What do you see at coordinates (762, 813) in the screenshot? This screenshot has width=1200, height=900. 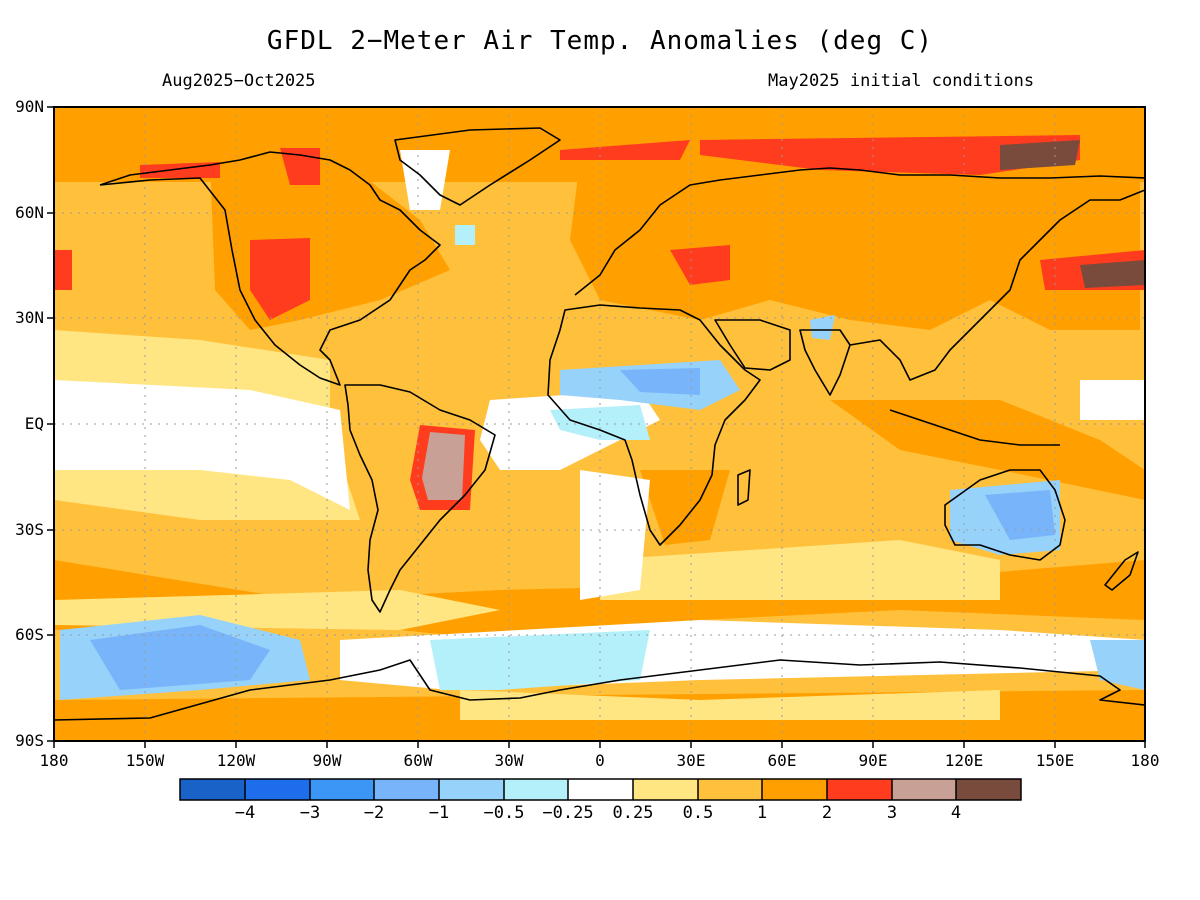 I see `colorbar-label: 1` at bounding box center [762, 813].